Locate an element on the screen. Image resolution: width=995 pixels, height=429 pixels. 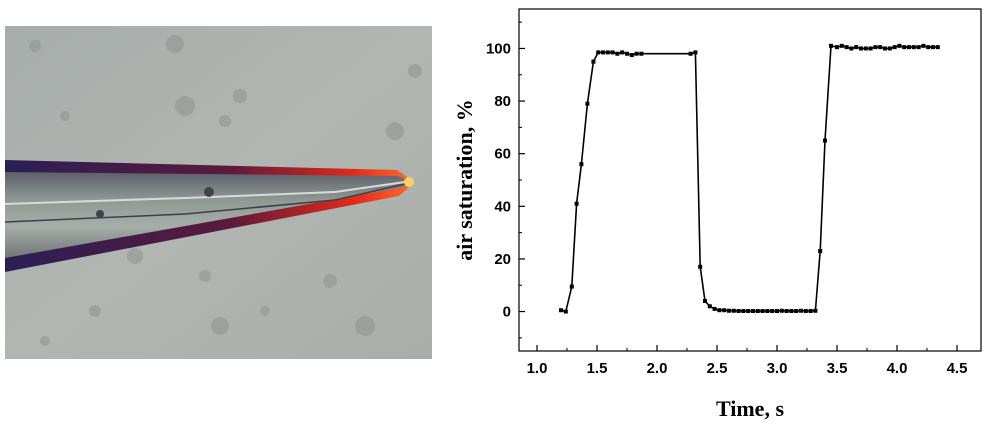
x-tick-label: 4.0 is located at coordinates (897, 368).